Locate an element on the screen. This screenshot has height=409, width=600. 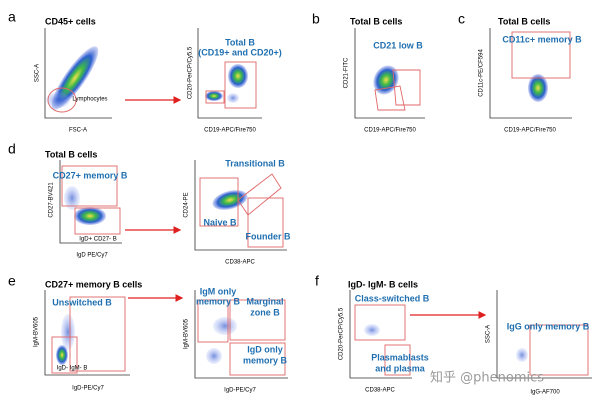
watermark: 知乎 @phenomics is located at coordinates (487, 378).